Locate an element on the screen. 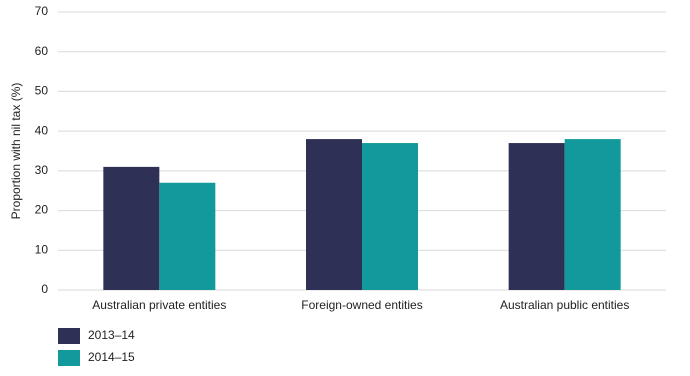 This screenshot has height=376, width=690. x-tick-label: Foreign-owned entities is located at coordinates (361, 305).